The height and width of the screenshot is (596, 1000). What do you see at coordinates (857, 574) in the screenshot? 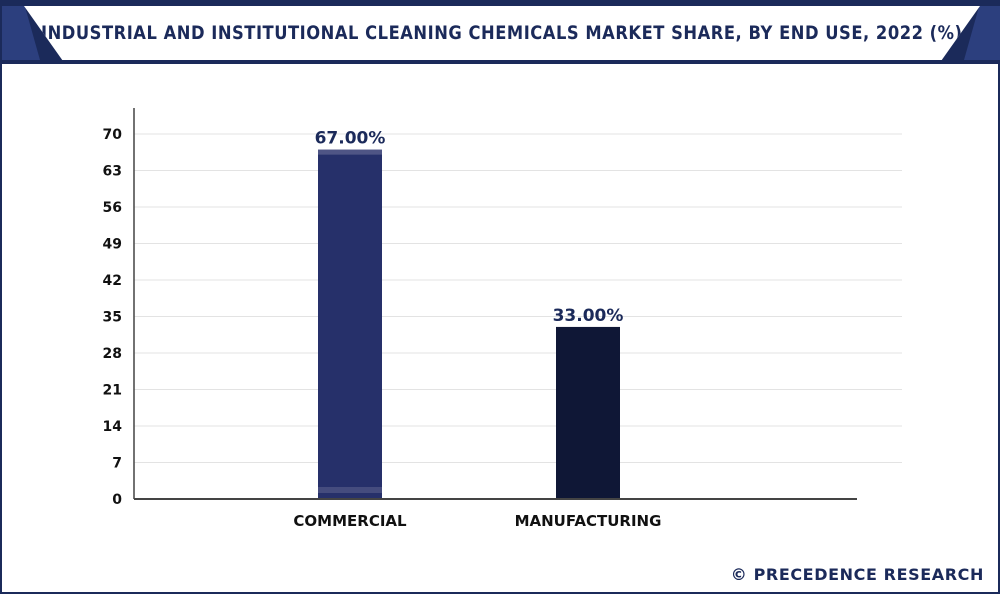
I see `footer-credit: © PRECEDENCE RESEARCH` at bounding box center [857, 574].